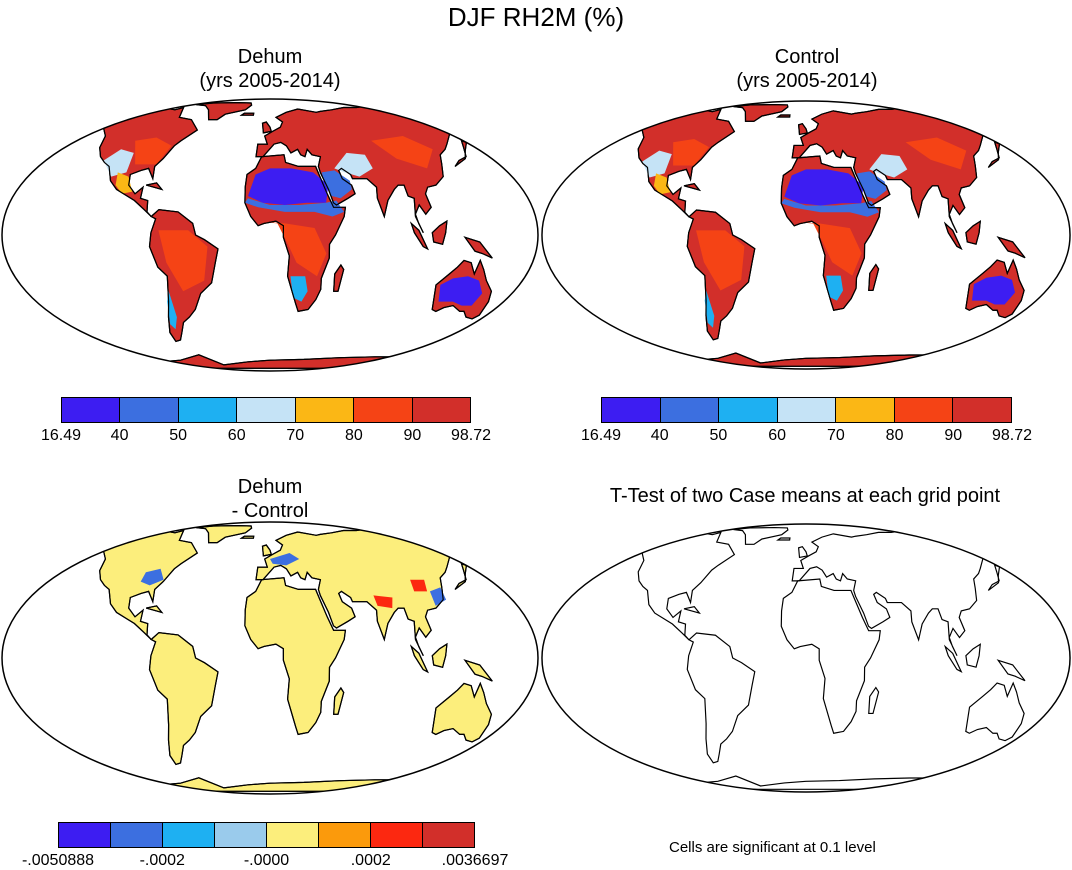 The width and height of the screenshot is (1072, 870). Describe the element at coordinates (285, 559) in the screenshot. I see `diff-europe-blue` at that location.